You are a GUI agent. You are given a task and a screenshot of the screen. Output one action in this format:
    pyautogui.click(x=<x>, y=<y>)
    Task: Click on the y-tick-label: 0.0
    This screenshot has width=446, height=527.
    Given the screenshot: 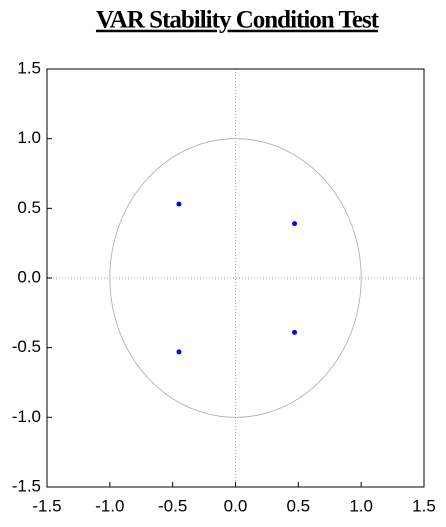 What is the action you would take?
    pyautogui.click(x=29, y=276)
    